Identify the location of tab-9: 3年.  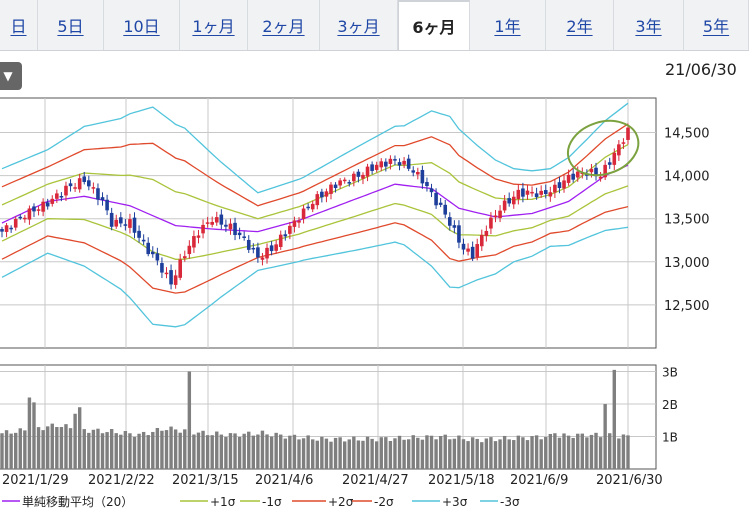
(649, 25).